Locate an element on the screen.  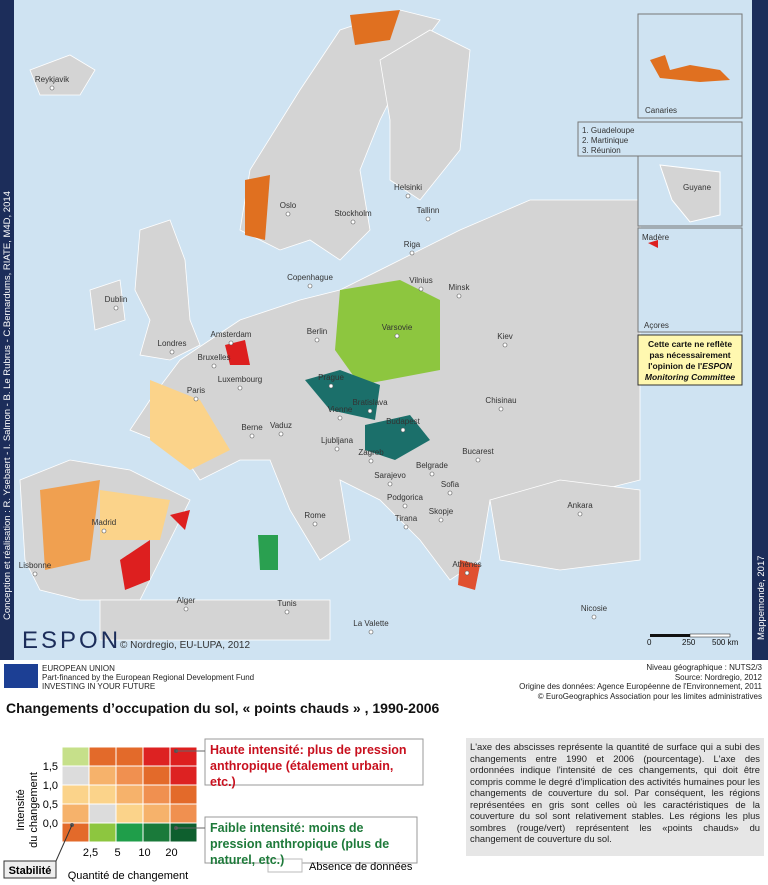
legend-y-tick: 0,5 is located at coordinates (50, 805).